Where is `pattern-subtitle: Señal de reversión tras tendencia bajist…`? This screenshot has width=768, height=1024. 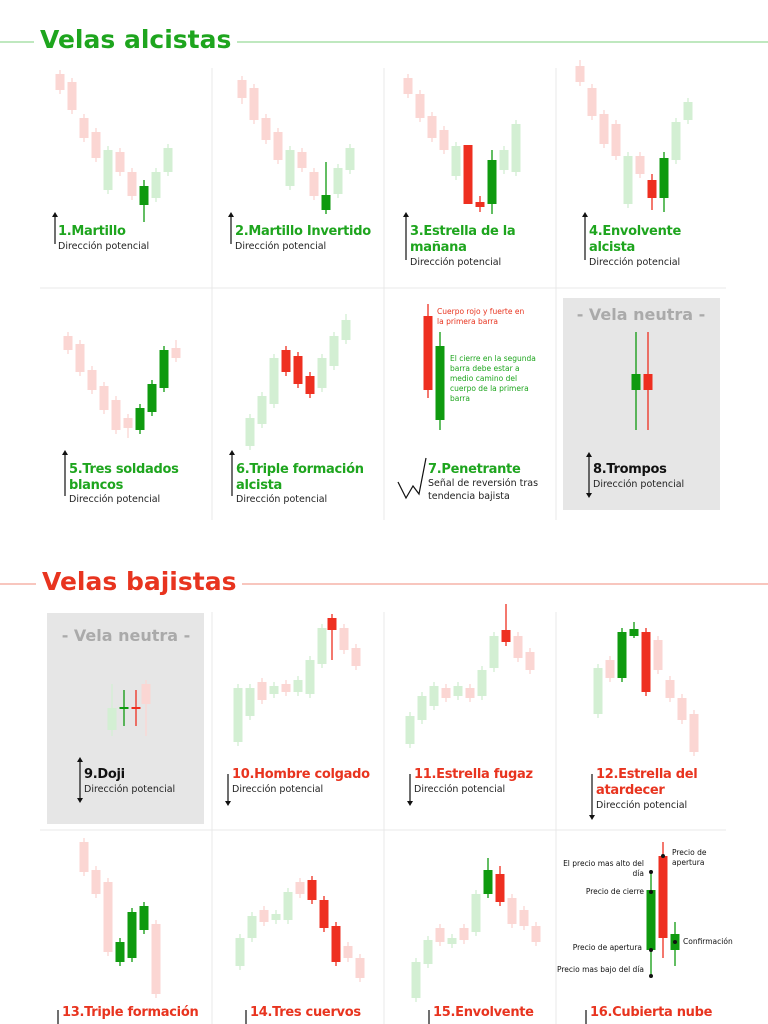
pattern-subtitle: Señal de reversión tras tendencia bajist… is located at coordinates (483, 490).